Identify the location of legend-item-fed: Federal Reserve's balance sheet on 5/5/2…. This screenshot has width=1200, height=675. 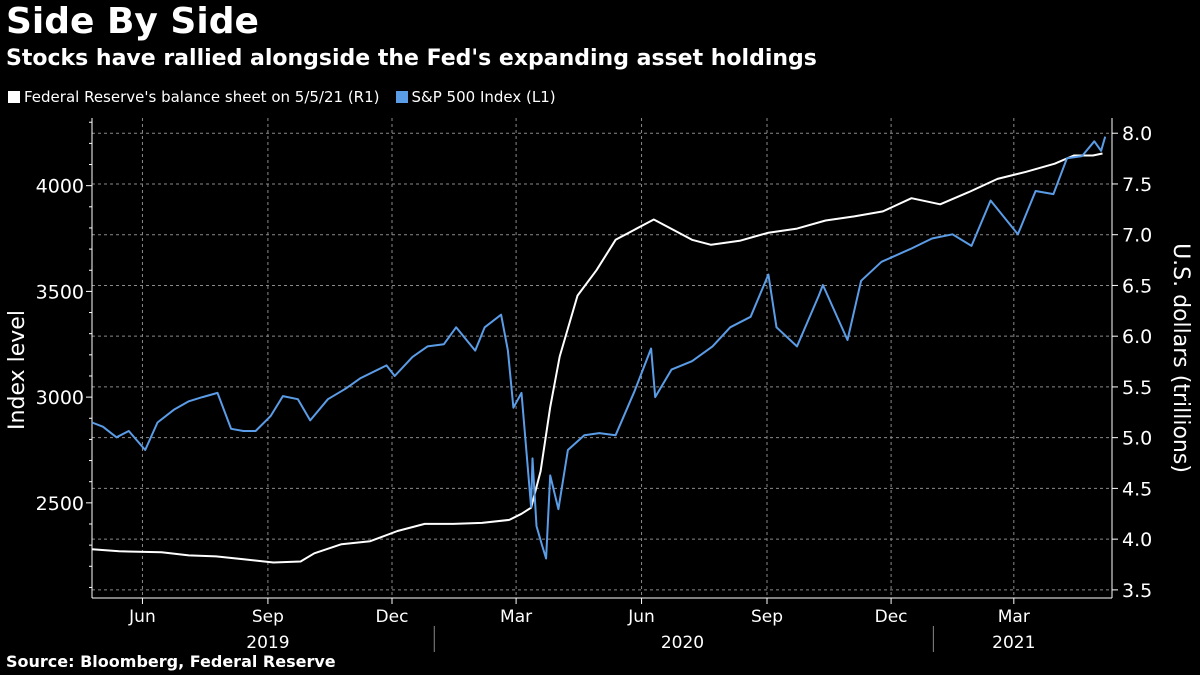
(194, 97).